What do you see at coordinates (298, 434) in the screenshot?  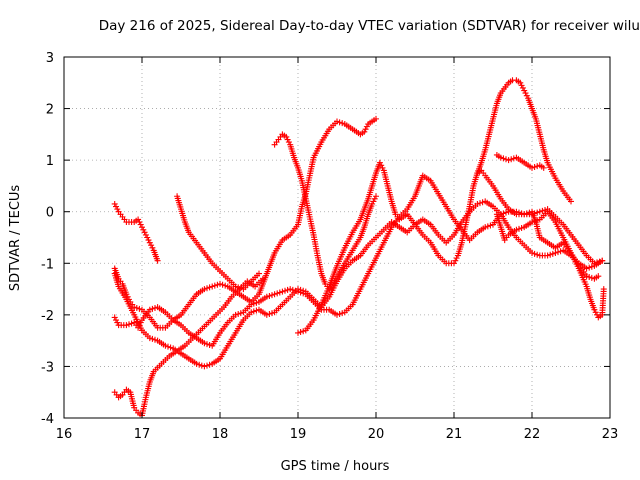 I see `x-tick-label: 19` at bounding box center [298, 434].